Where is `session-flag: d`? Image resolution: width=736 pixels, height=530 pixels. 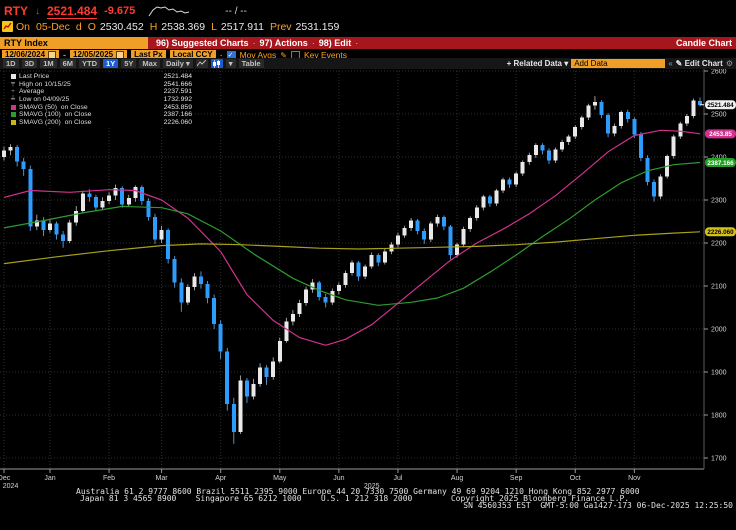 session-flag: d is located at coordinates (78, 27).